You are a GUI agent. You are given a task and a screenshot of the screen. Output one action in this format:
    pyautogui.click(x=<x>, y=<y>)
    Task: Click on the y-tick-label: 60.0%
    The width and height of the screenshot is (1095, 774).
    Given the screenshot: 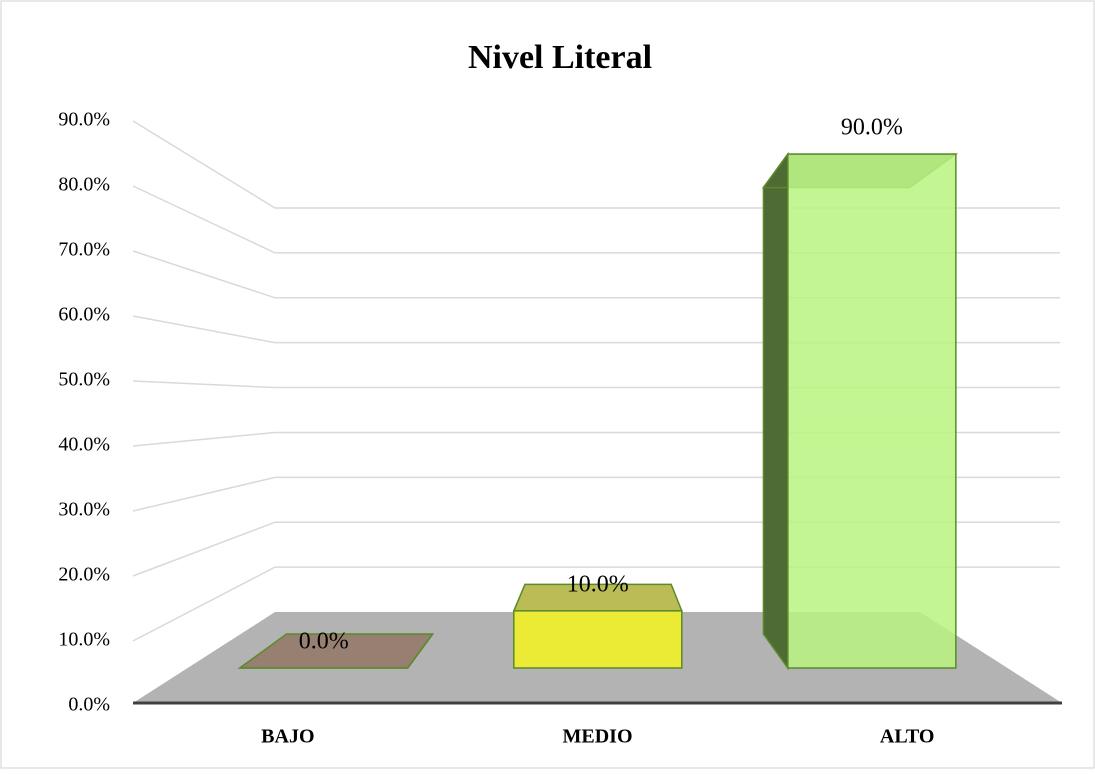 What is the action you would take?
    pyautogui.click(x=84, y=315)
    